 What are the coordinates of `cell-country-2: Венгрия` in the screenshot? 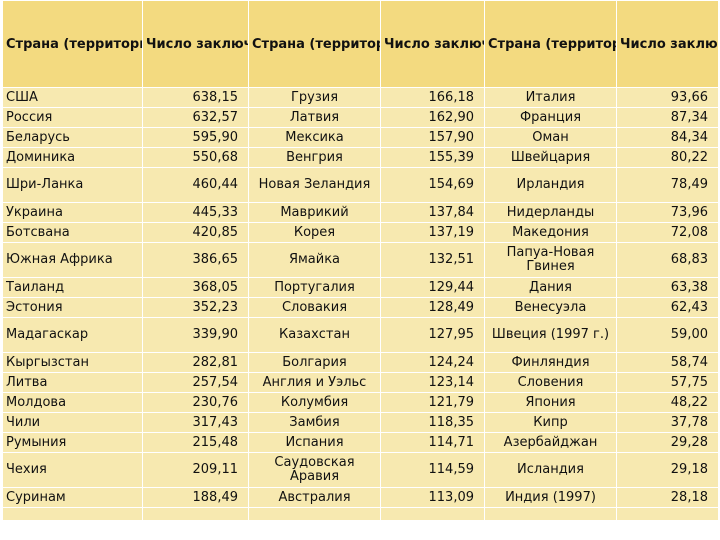 It's located at (314, 157).